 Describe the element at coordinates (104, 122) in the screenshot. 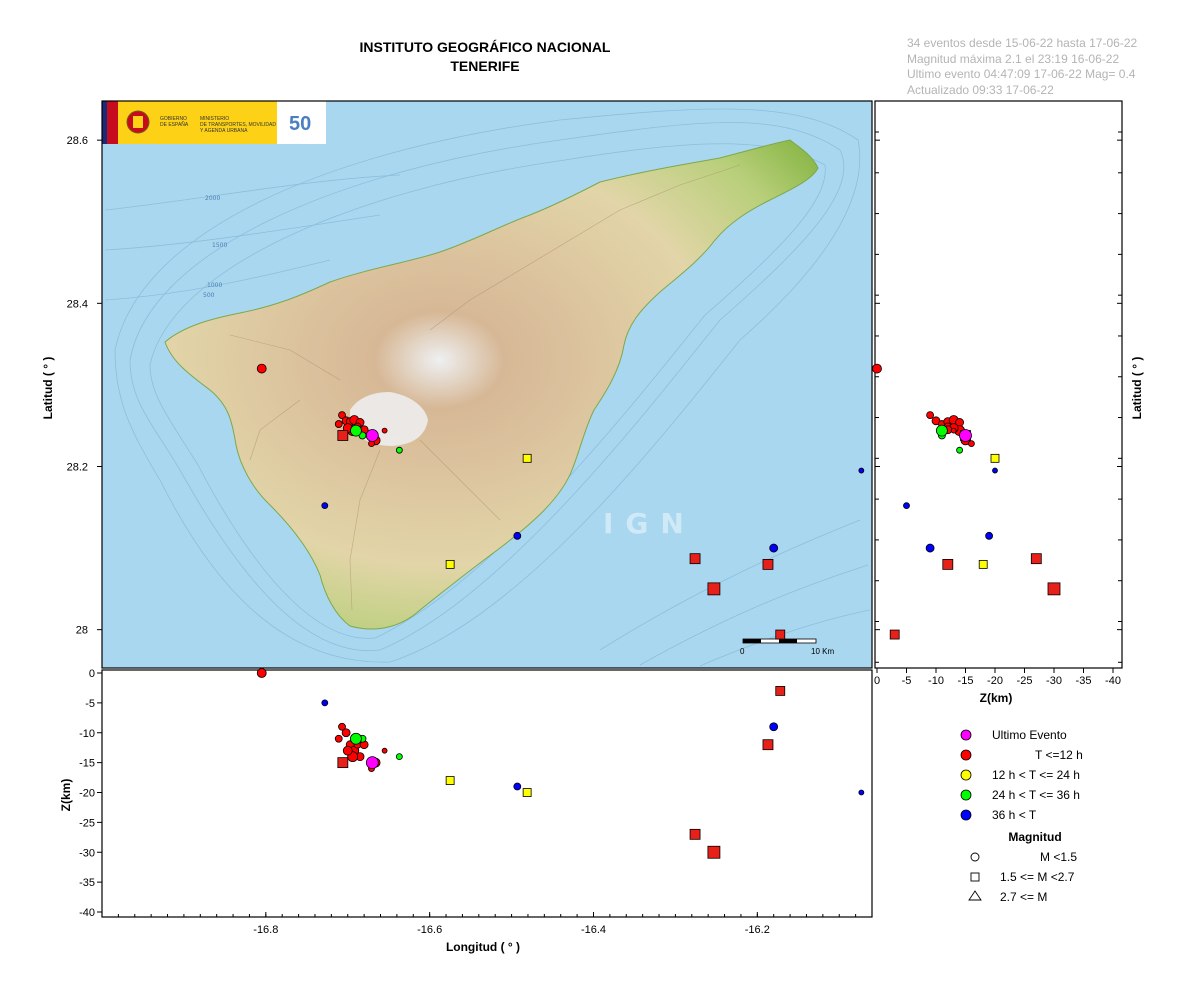

I see `eu-stripe` at that location.